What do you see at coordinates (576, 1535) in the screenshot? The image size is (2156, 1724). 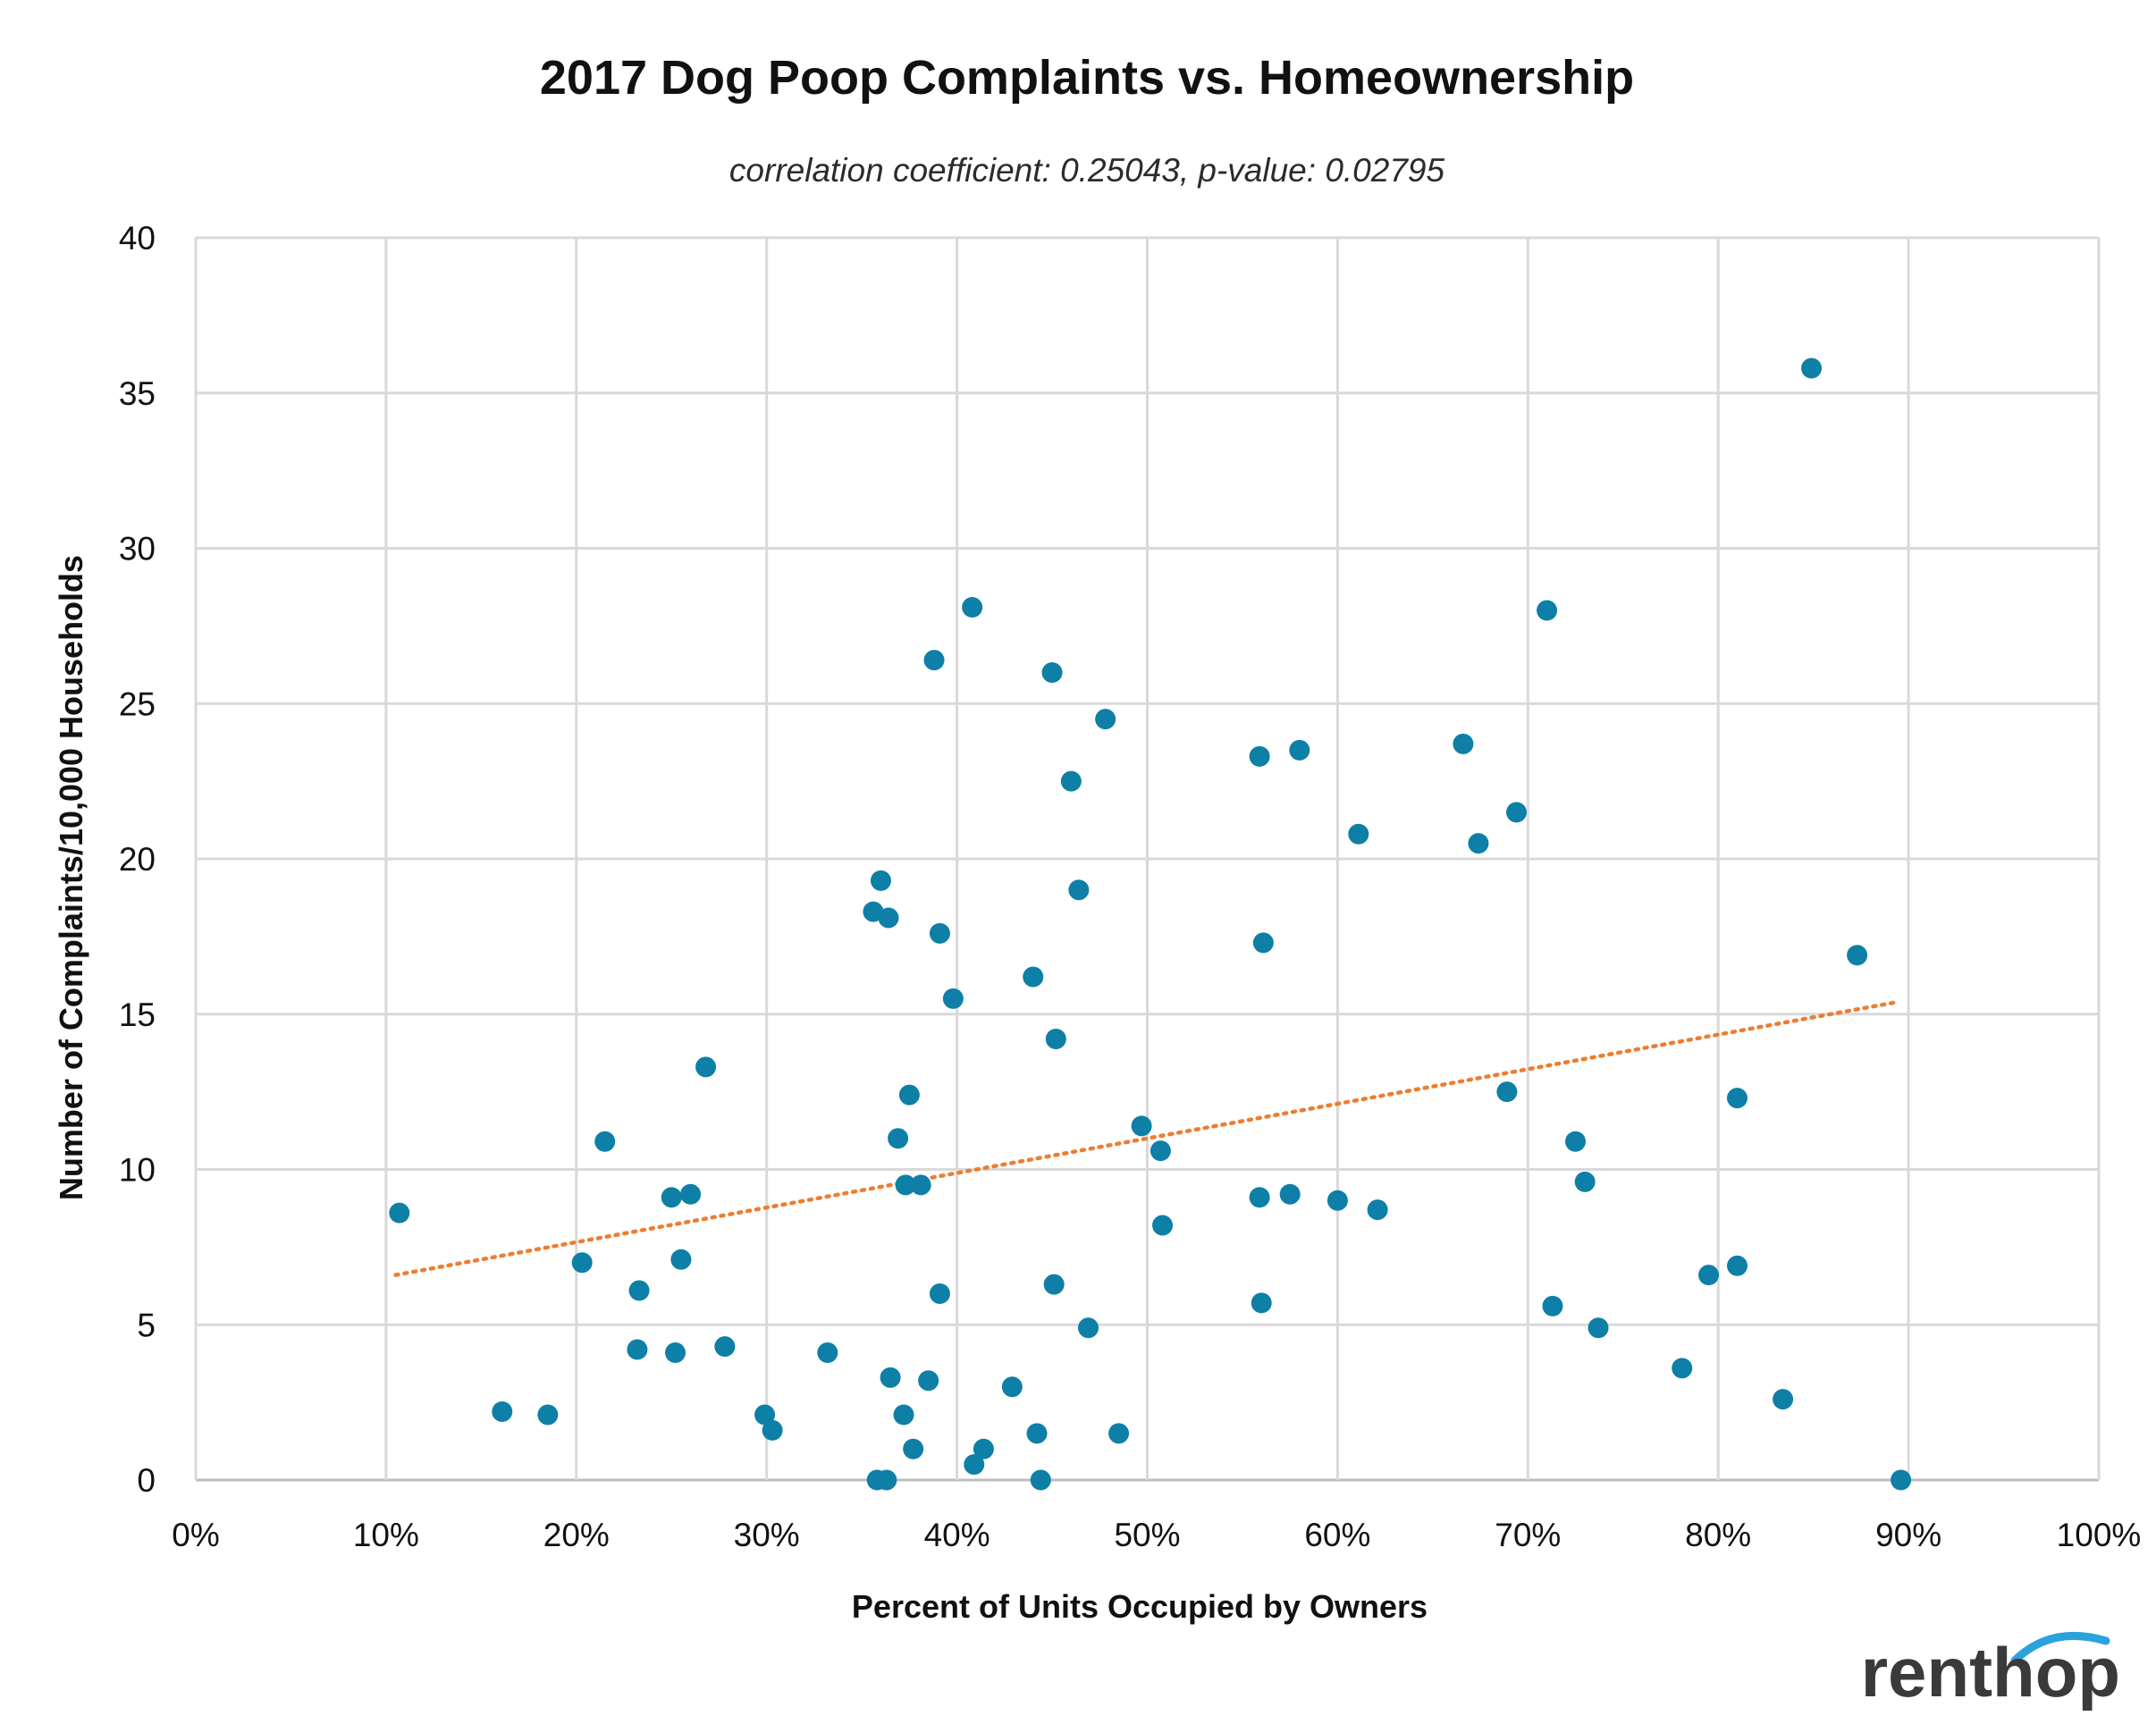 I see `x-tick-label: 20%` at bounding box center [576, 1535].